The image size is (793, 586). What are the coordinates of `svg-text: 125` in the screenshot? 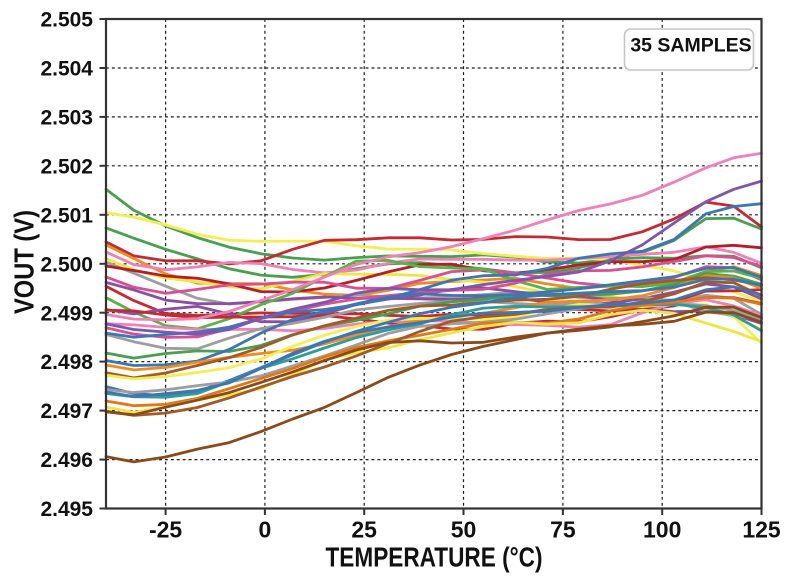 It's located at (761, 530).